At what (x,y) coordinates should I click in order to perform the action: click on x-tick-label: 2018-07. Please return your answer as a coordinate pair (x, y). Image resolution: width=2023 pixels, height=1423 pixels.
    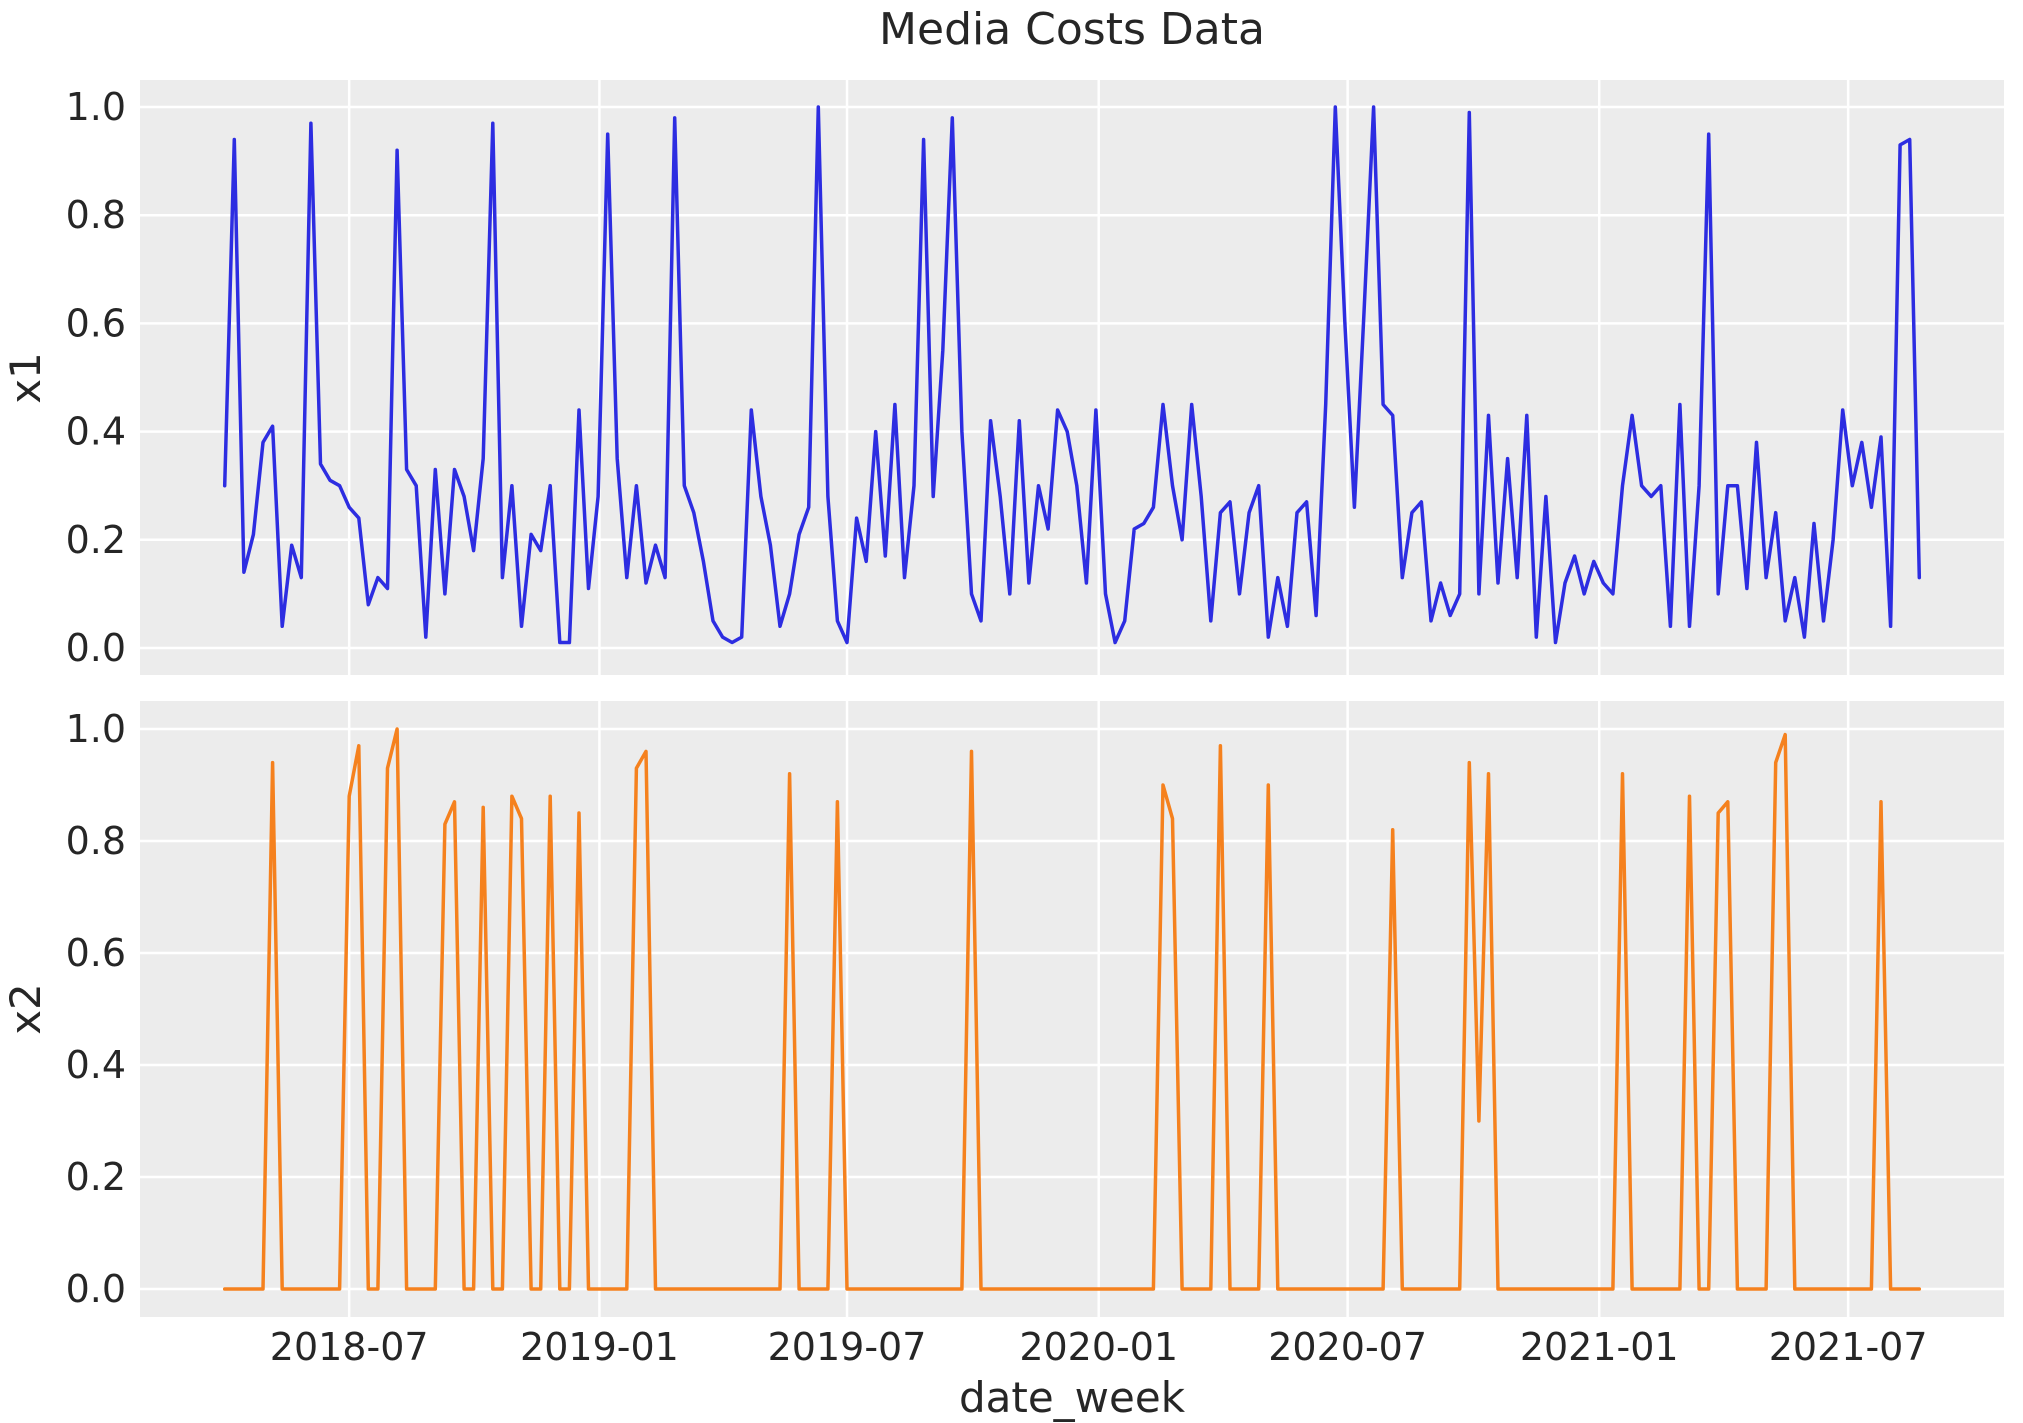
    Looking at the image, I should click on (349, 1347).